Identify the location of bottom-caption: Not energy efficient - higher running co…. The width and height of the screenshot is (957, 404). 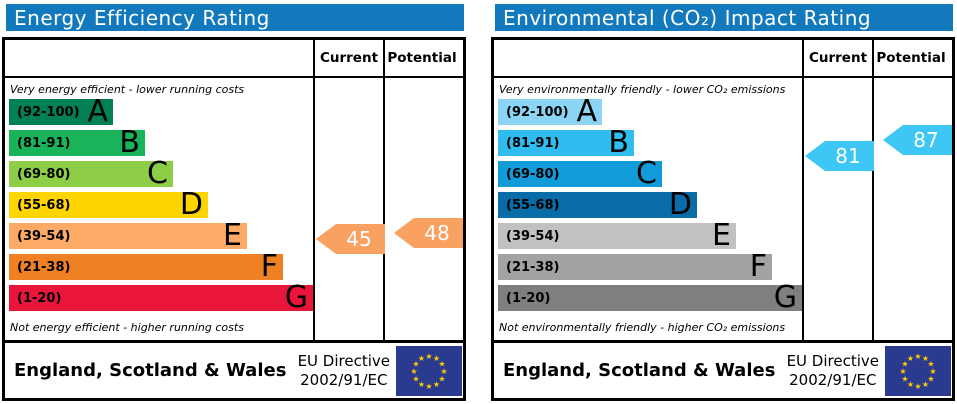
(127, 327).